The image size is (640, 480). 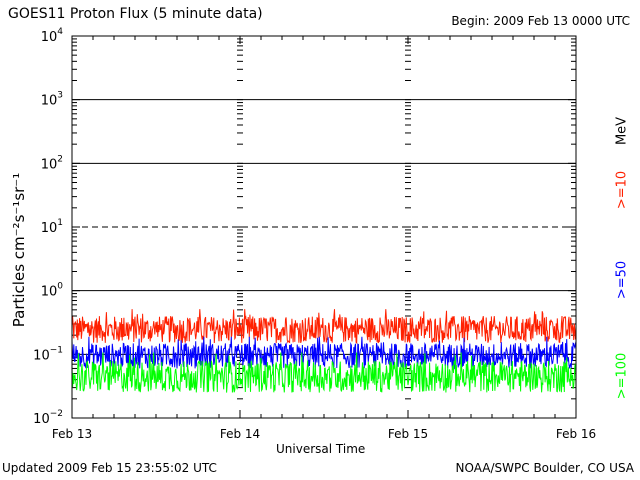 What do you see at coordinates (540, 21) in the screenshot?
I see `begin-date: Begin: 2009 Feb 13 0000 UTC` at bounding box center [540, 21].